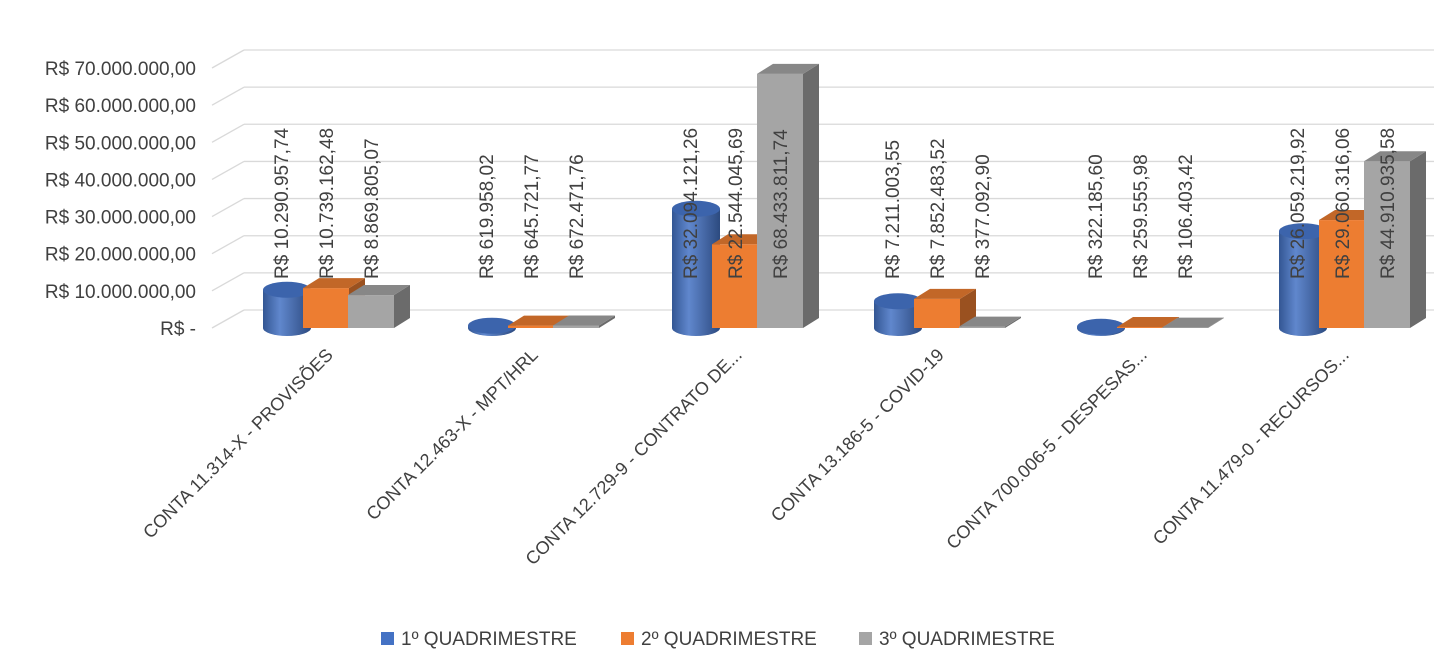 The width and height of the screenshot is (1442, 657). What do you see at coordinates (938, 208) in the screenshot?
I see `data-label: R$ 7.852.483,52` at bounding box center [938, 208].